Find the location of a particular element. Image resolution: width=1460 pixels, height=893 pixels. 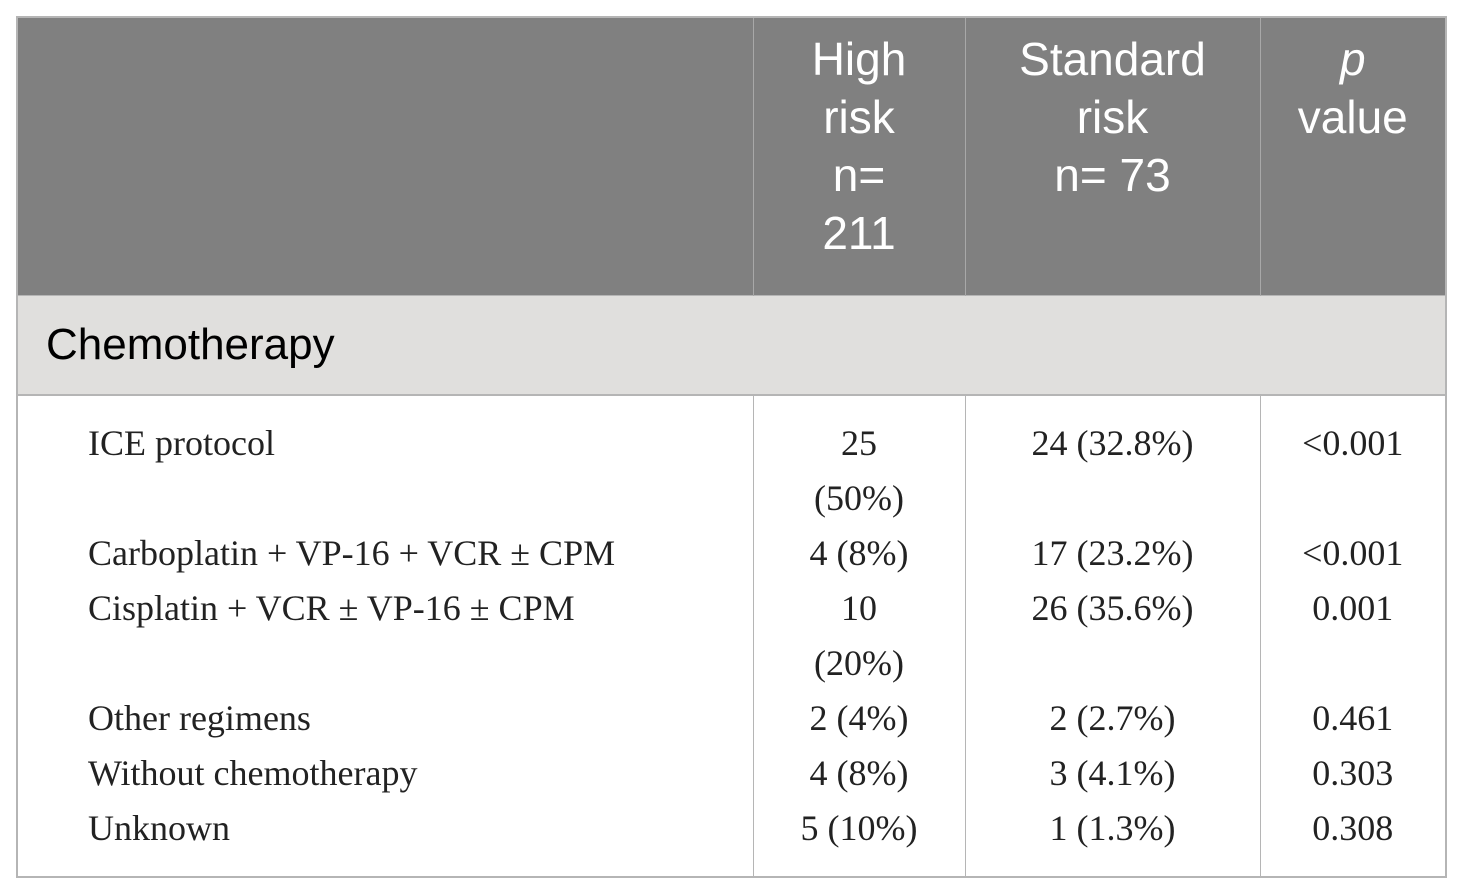

cell: 2 (4%) is located at coordinates (858, 718).